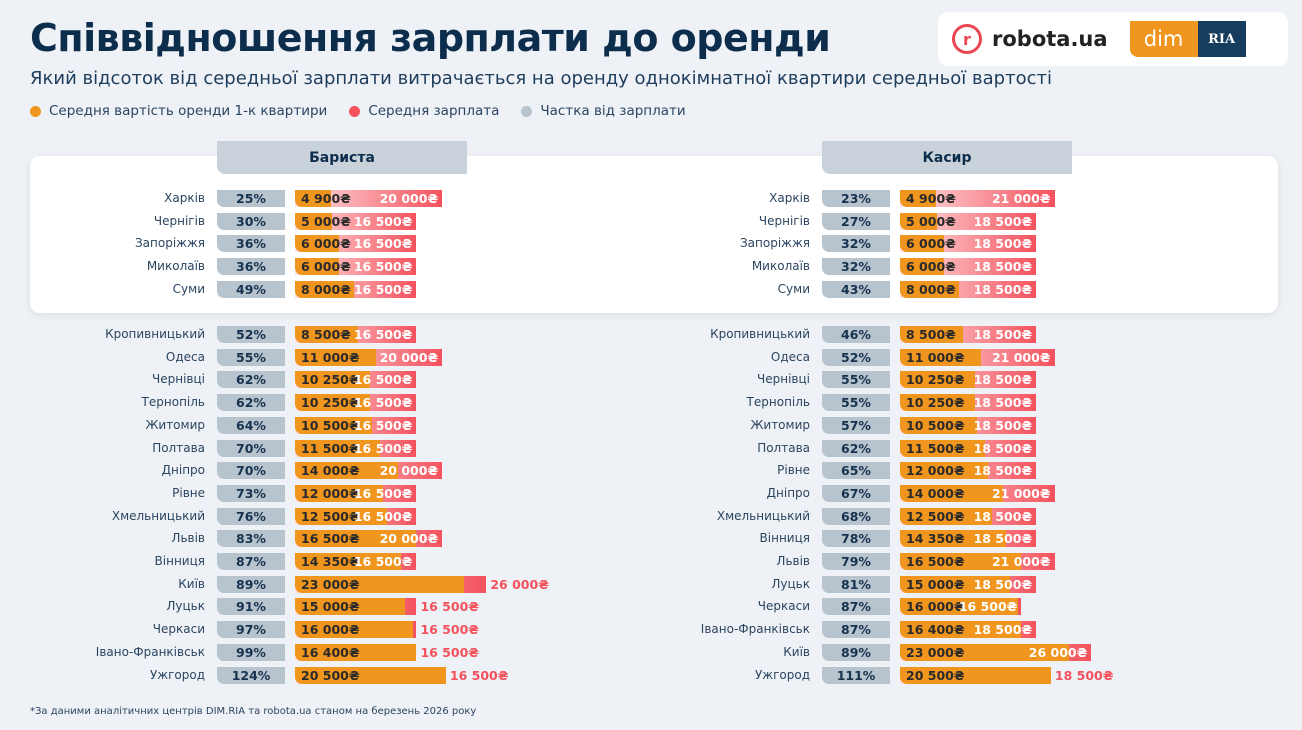 Image resolution: width=1302 pixels, height=730 pixels. What do you see at coordinates (265, 652) in the screenshot?
I see `table-row: Івано-Франківськ 99% 16 400₴ 16 500₴` at bounding box center [265, 652].